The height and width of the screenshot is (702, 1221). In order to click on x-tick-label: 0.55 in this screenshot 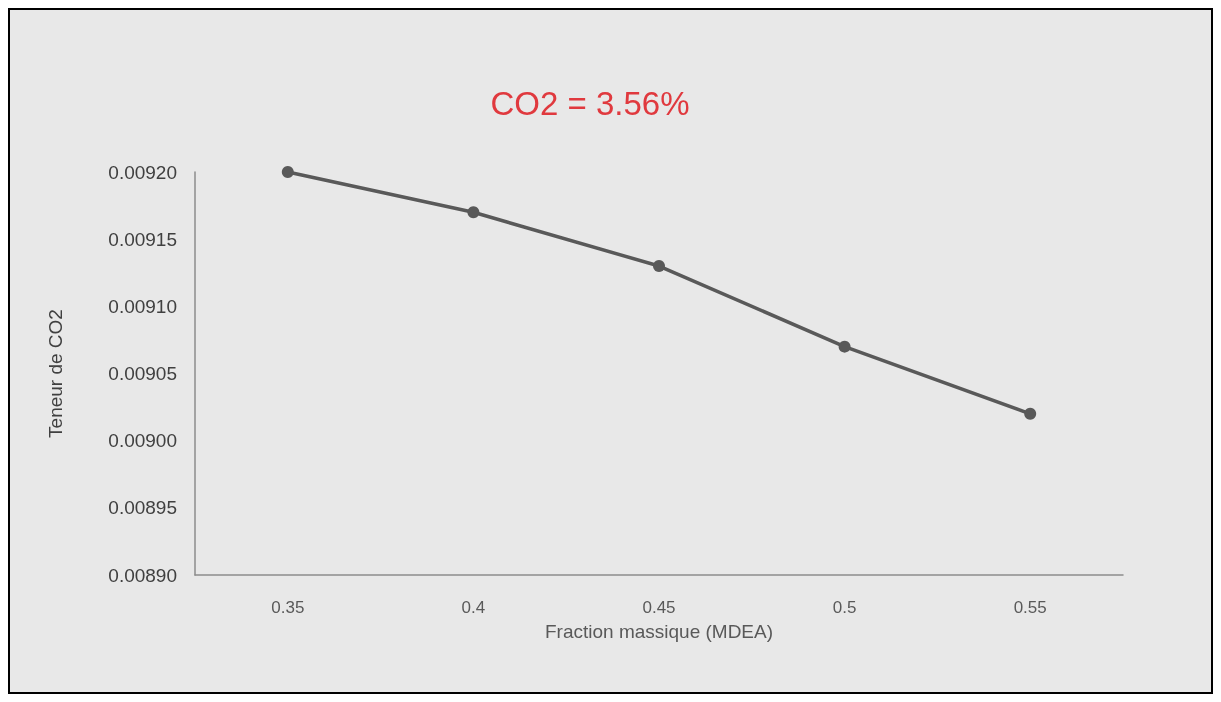, I will do `click(1030, 607)`.